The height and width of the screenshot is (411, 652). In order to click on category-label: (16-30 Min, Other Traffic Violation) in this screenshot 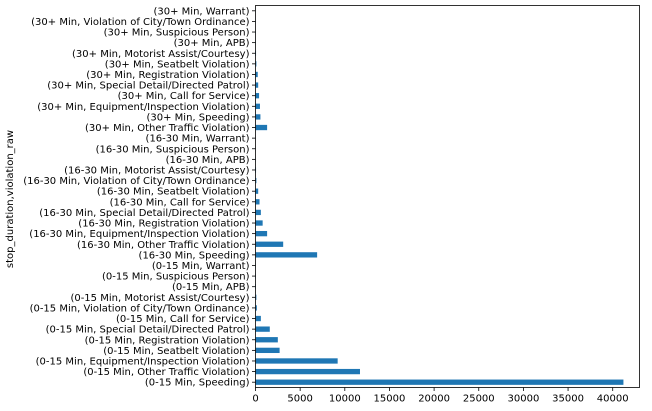, I will do `click(163, 245)`.